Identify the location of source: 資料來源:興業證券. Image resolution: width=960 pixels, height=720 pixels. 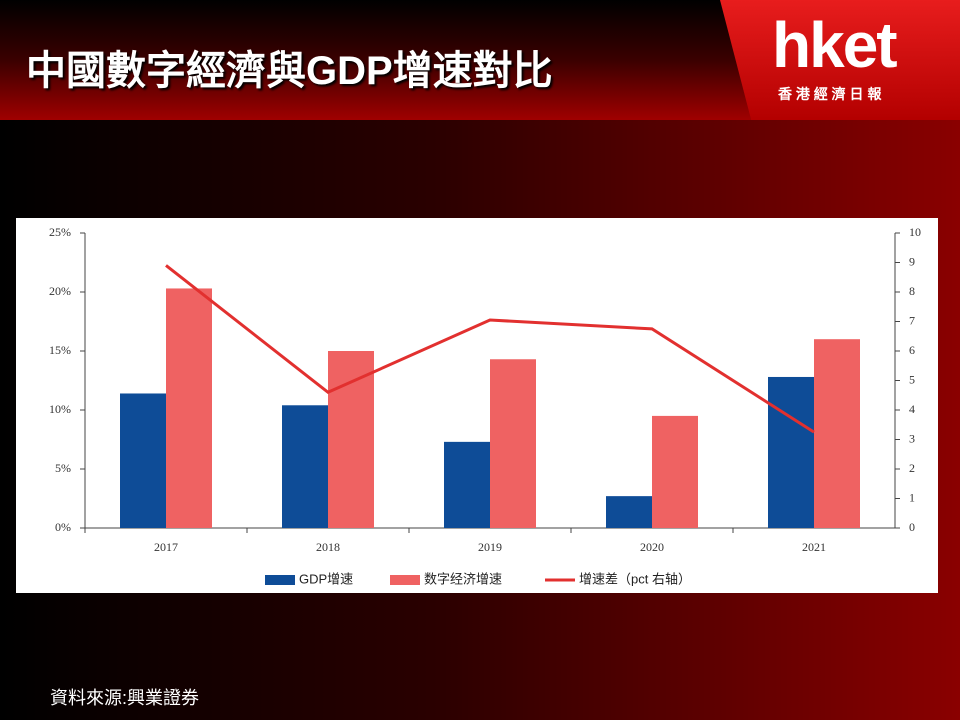
(125, 698).